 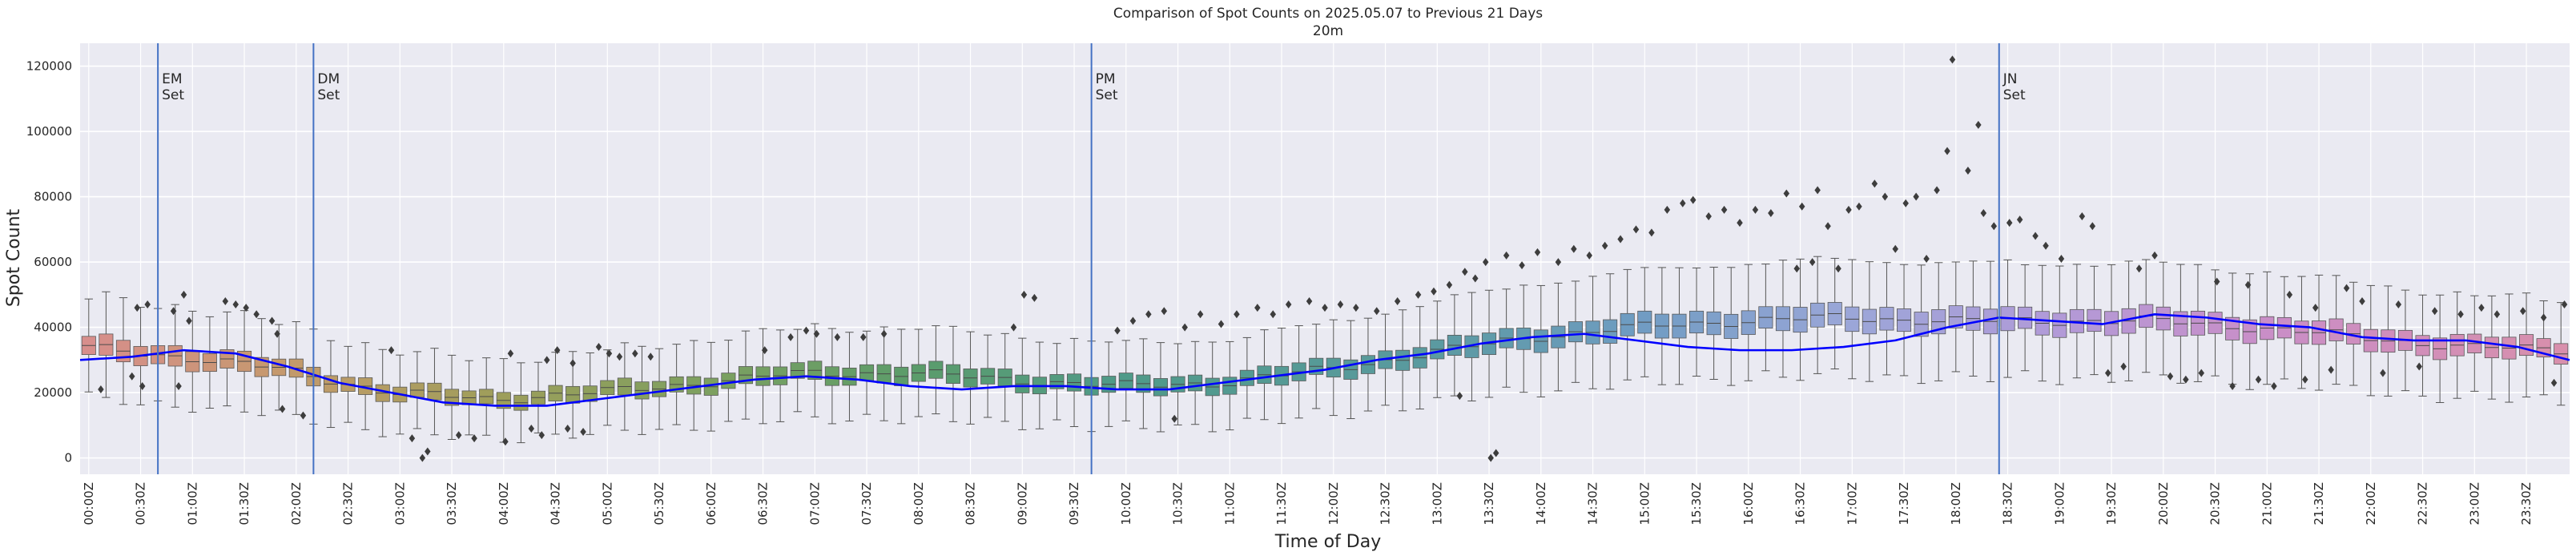 I want to click on x-tick-label: 11:00Z, so click(x=1230, y=504).